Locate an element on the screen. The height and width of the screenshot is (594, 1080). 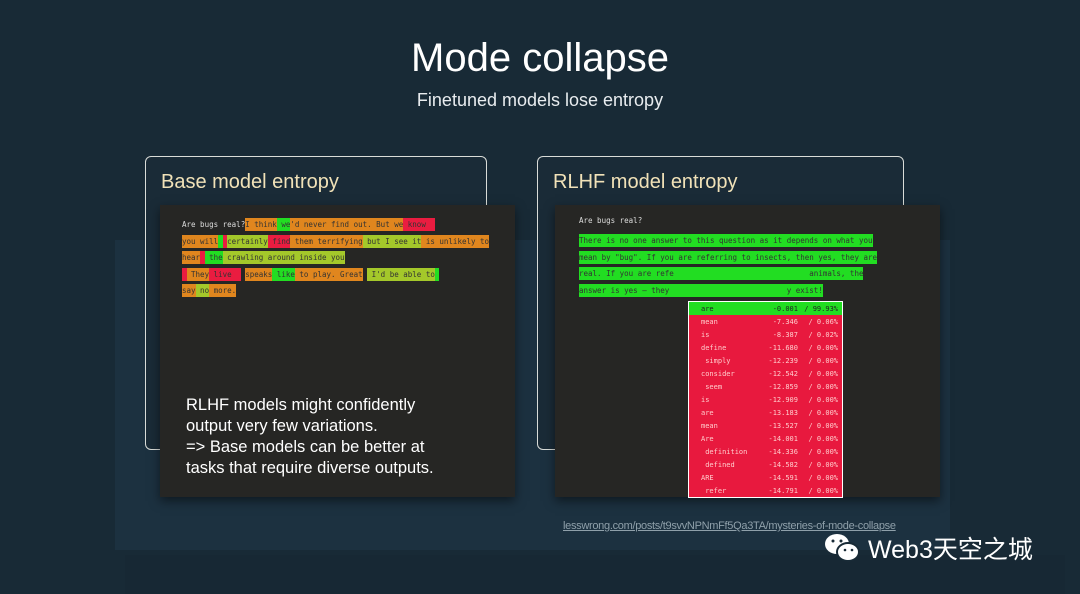
token-option: refer -14.791 / 0.00% is located at coordinates (765, 490).